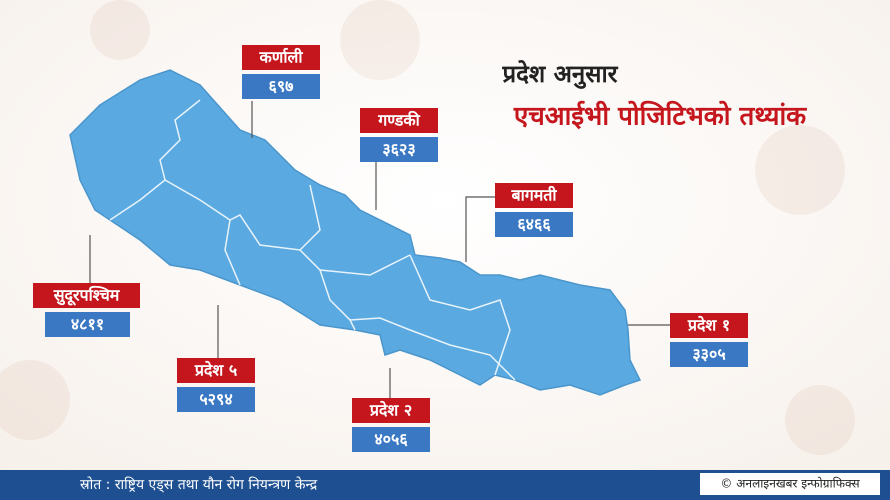 This screenshot has width=890, height=500. I want to click on title: प्रदेश अनुसार, so click(560, 74).